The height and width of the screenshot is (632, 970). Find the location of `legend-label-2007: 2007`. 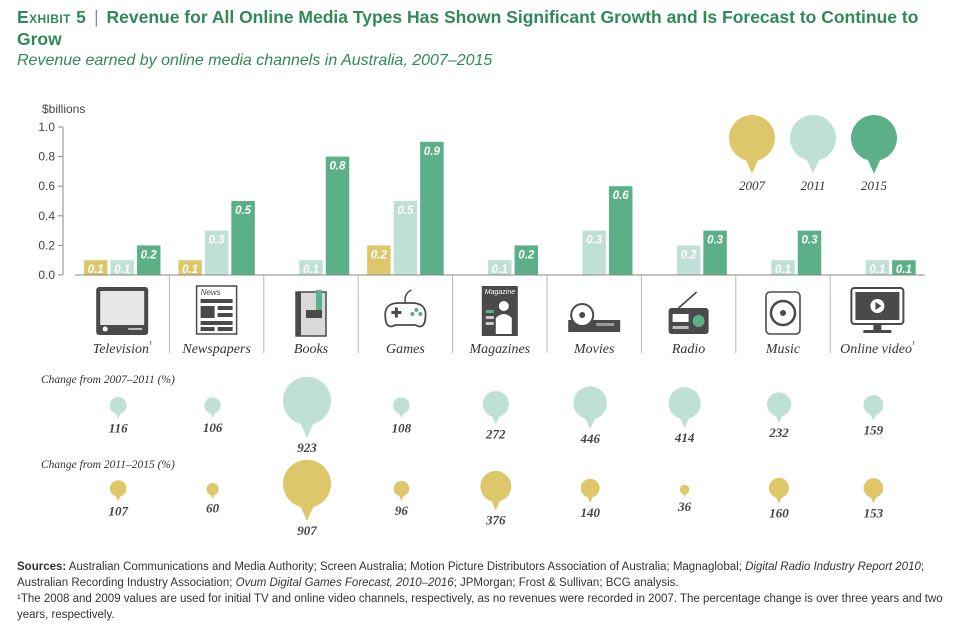

legend-label-2007: 2007 is located at coordinates (752, 185).